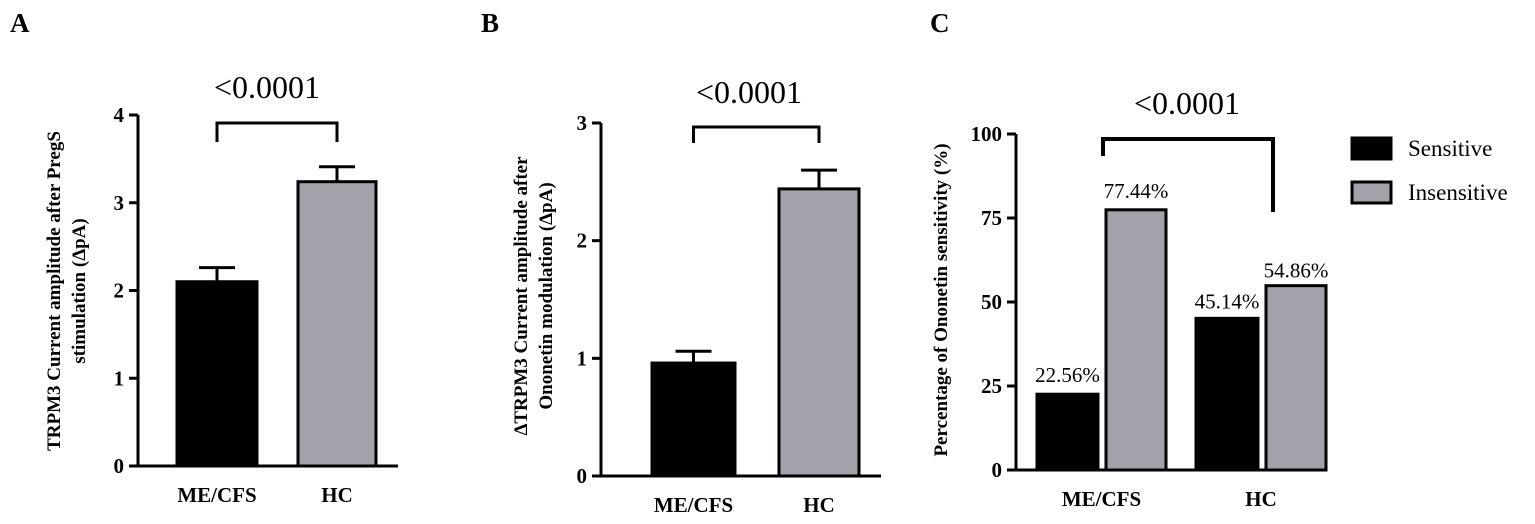 The width and height of the screenshot is (1535, 524). I want to click on panel-c-bar-insensitive-mecfs, so click(1136, 340).